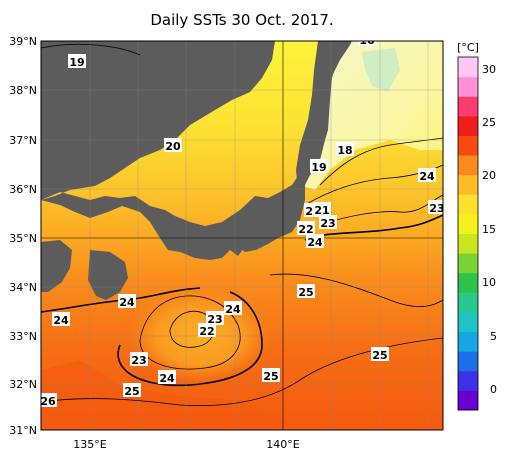  What do you see at coordinates (56, 266) in the screenshot?
I see `land-shikoku` at bounding box center [56, 266].